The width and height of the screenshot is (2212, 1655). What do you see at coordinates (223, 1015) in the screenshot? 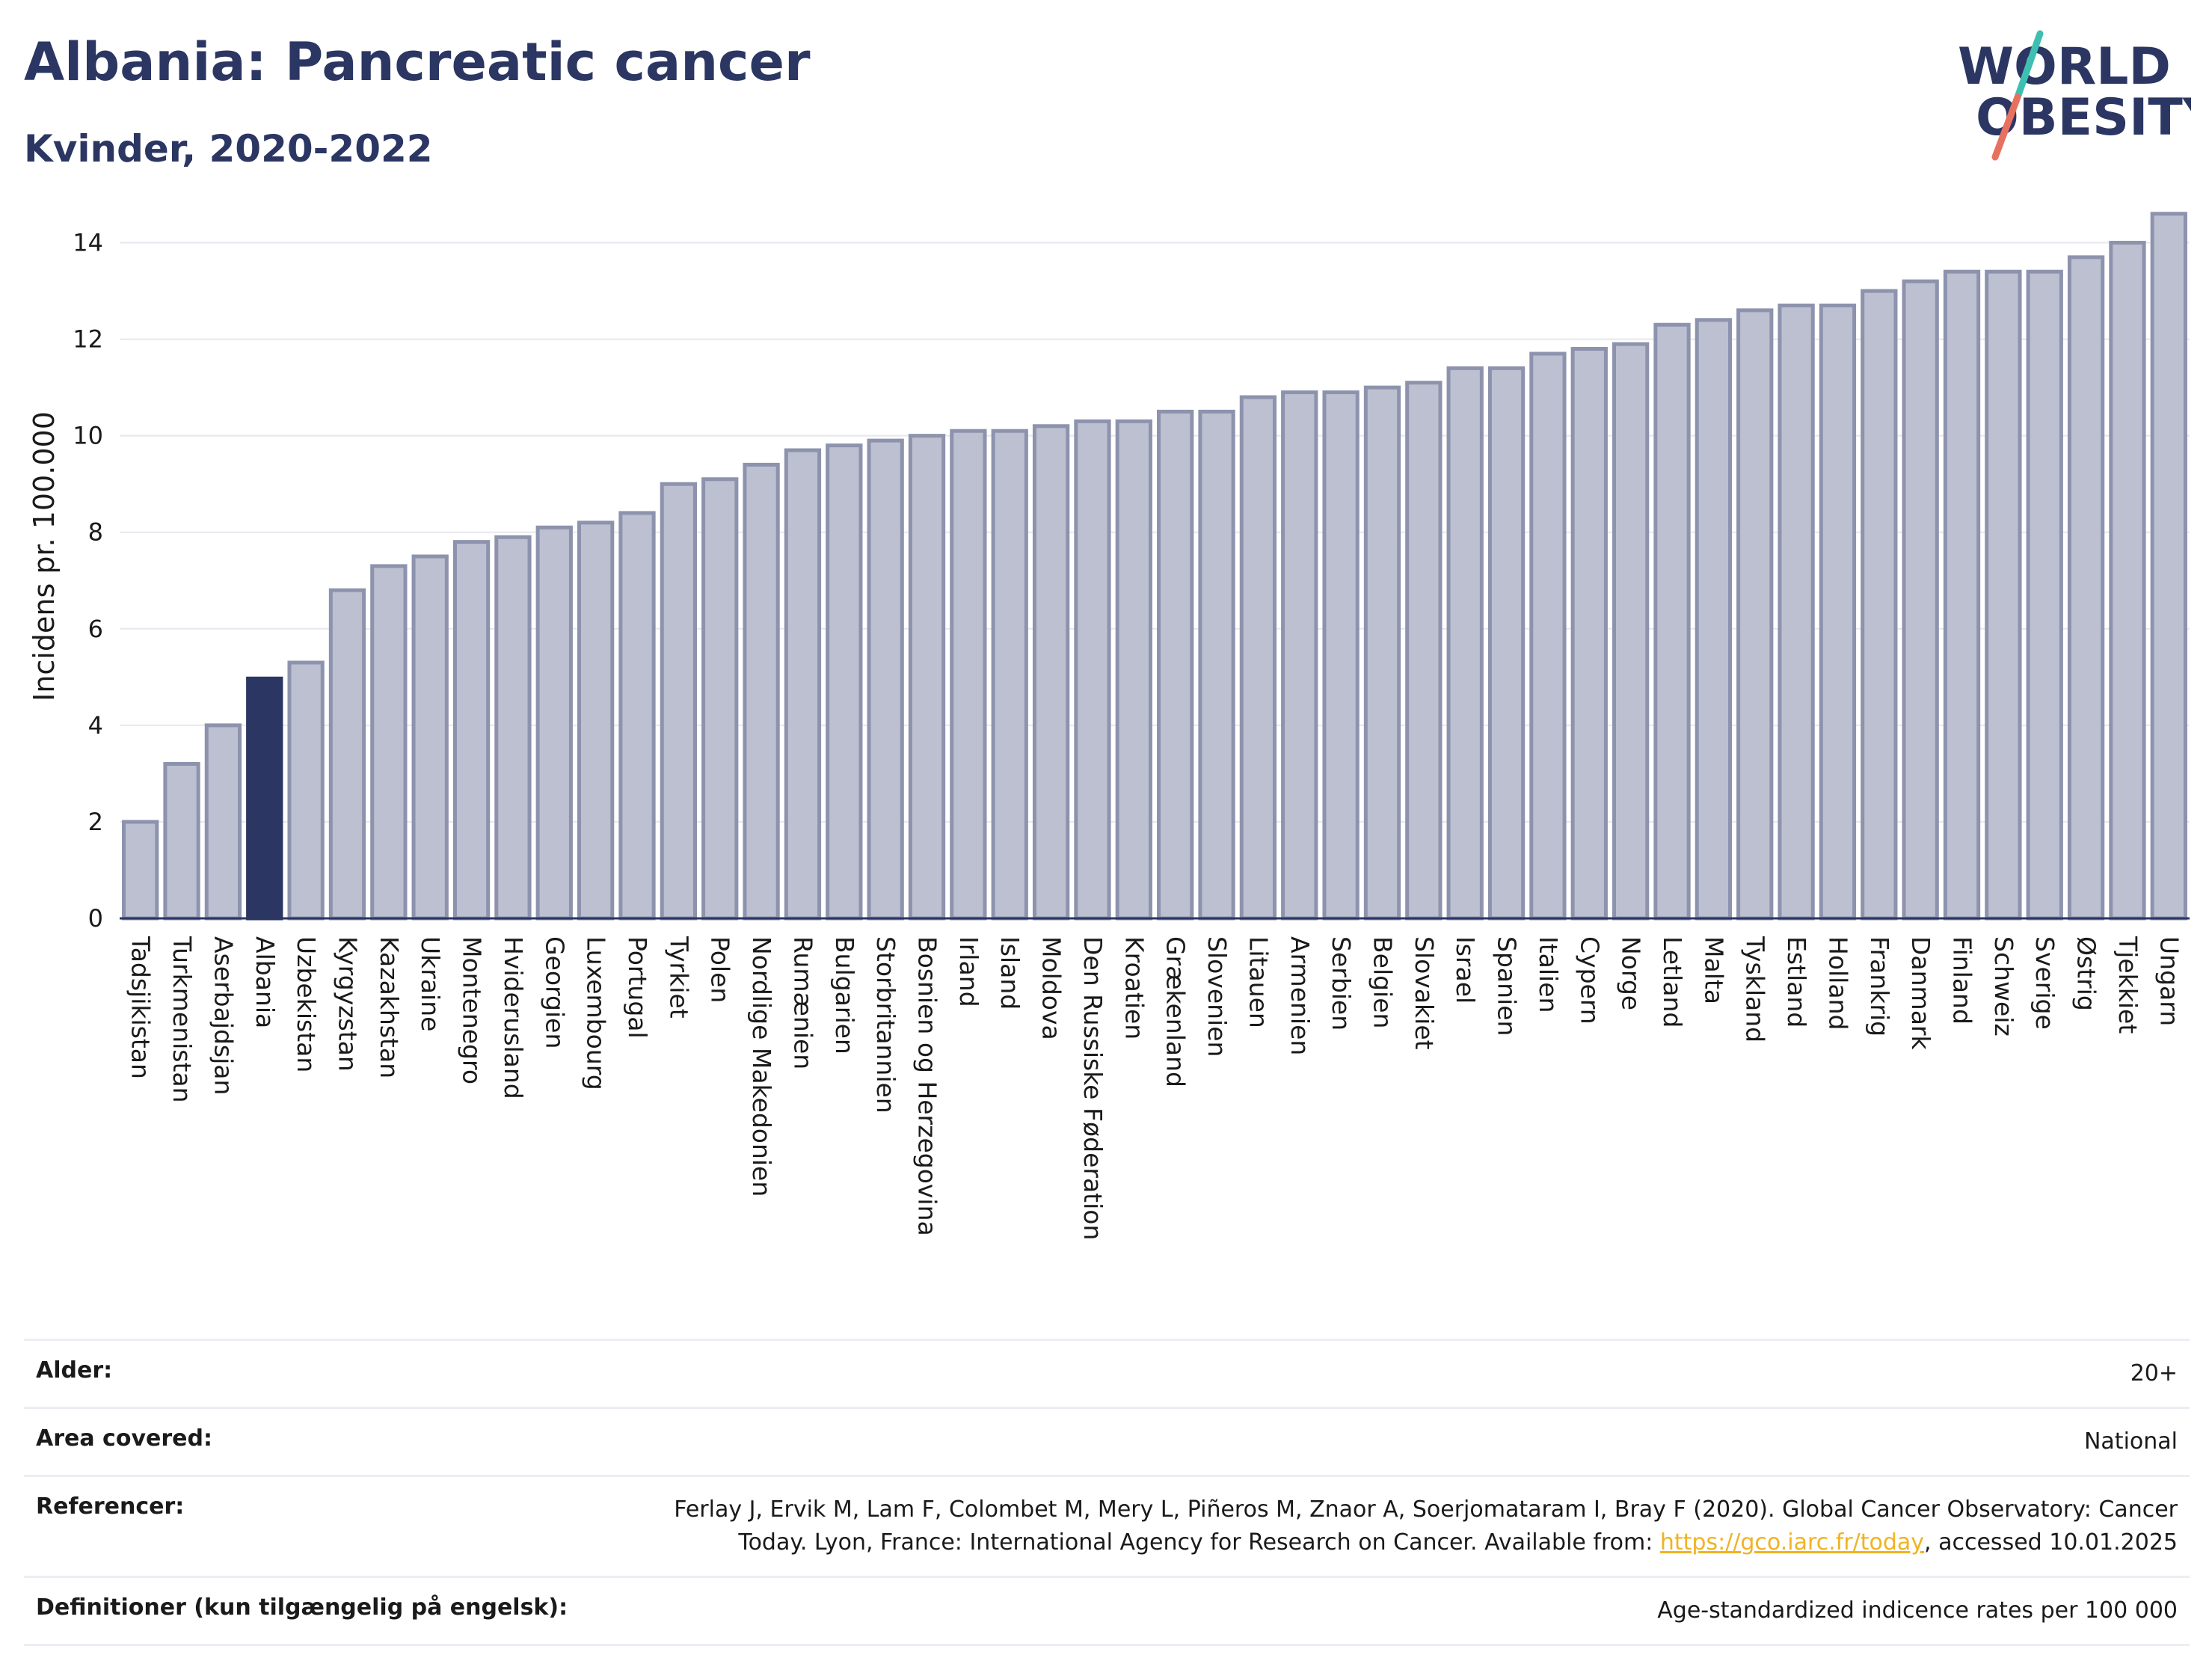
I see `x-tick-label: Aserbajdsjan` at bounding box center [223, 1015].